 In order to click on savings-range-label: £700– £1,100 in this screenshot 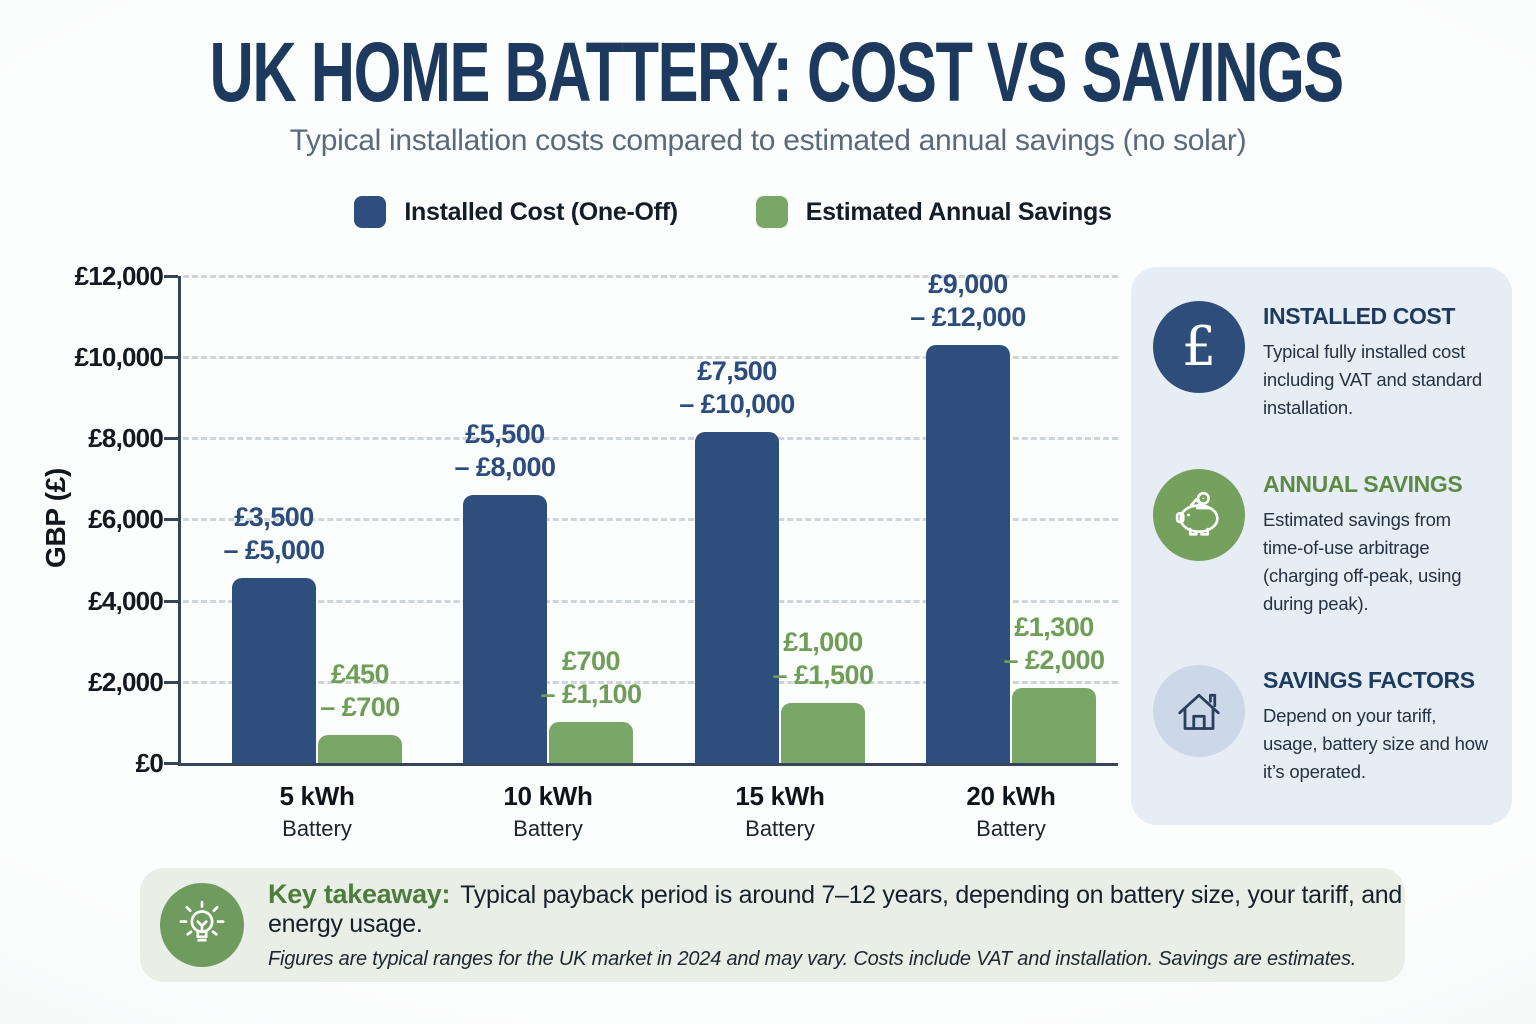, I will do `click(591, 677)`.